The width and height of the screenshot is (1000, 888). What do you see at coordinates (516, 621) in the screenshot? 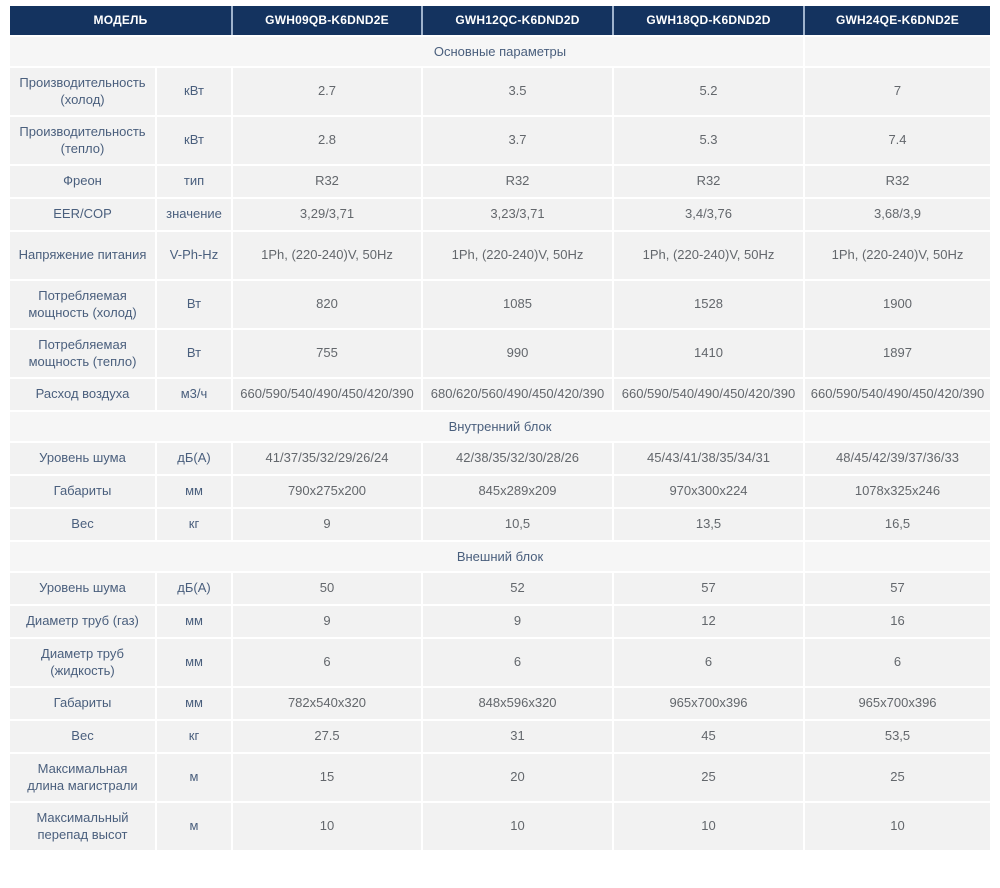
I see `param-value-model-2: 9` at bounding box center [516, 621].